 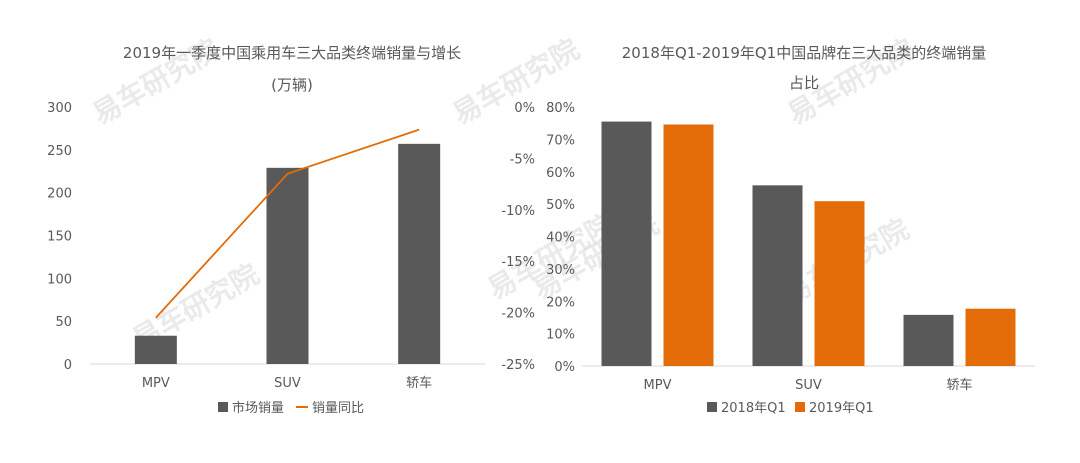 I want to click on legend-label-2018q1: 2018年Q1, so click(x=753, y=408).